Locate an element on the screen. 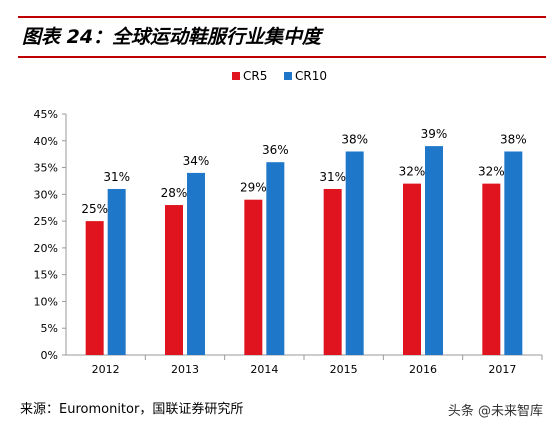 This screenshot has height=430, width=557. x-tick-label: 2014 is located at coordinates (264, 369).